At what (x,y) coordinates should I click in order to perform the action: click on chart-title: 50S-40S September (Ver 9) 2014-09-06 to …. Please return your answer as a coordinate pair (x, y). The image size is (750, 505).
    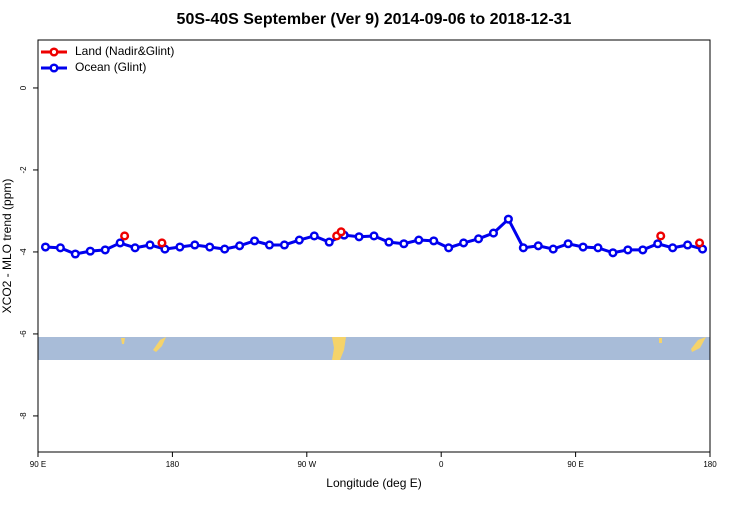
    Looking at the image, I should click on (374, 19).